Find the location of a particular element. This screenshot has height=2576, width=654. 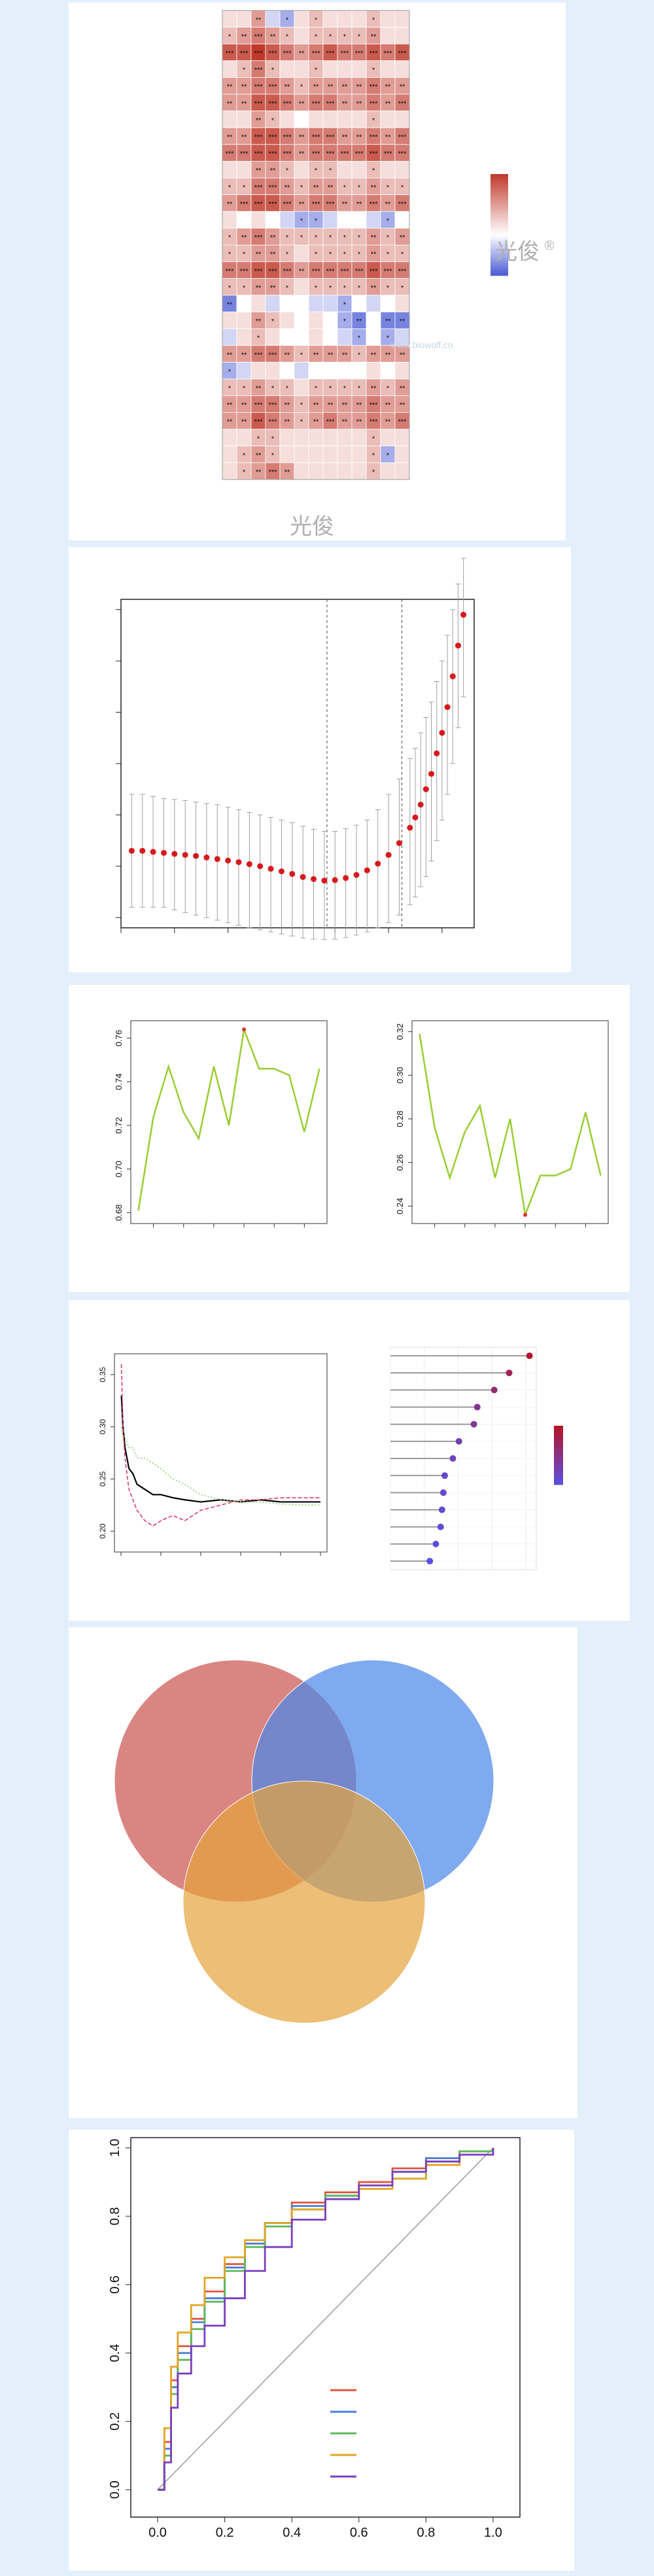

rf-panel: 0.20 0.25 0.30 0.35 is located at coordinates (350, 1461).